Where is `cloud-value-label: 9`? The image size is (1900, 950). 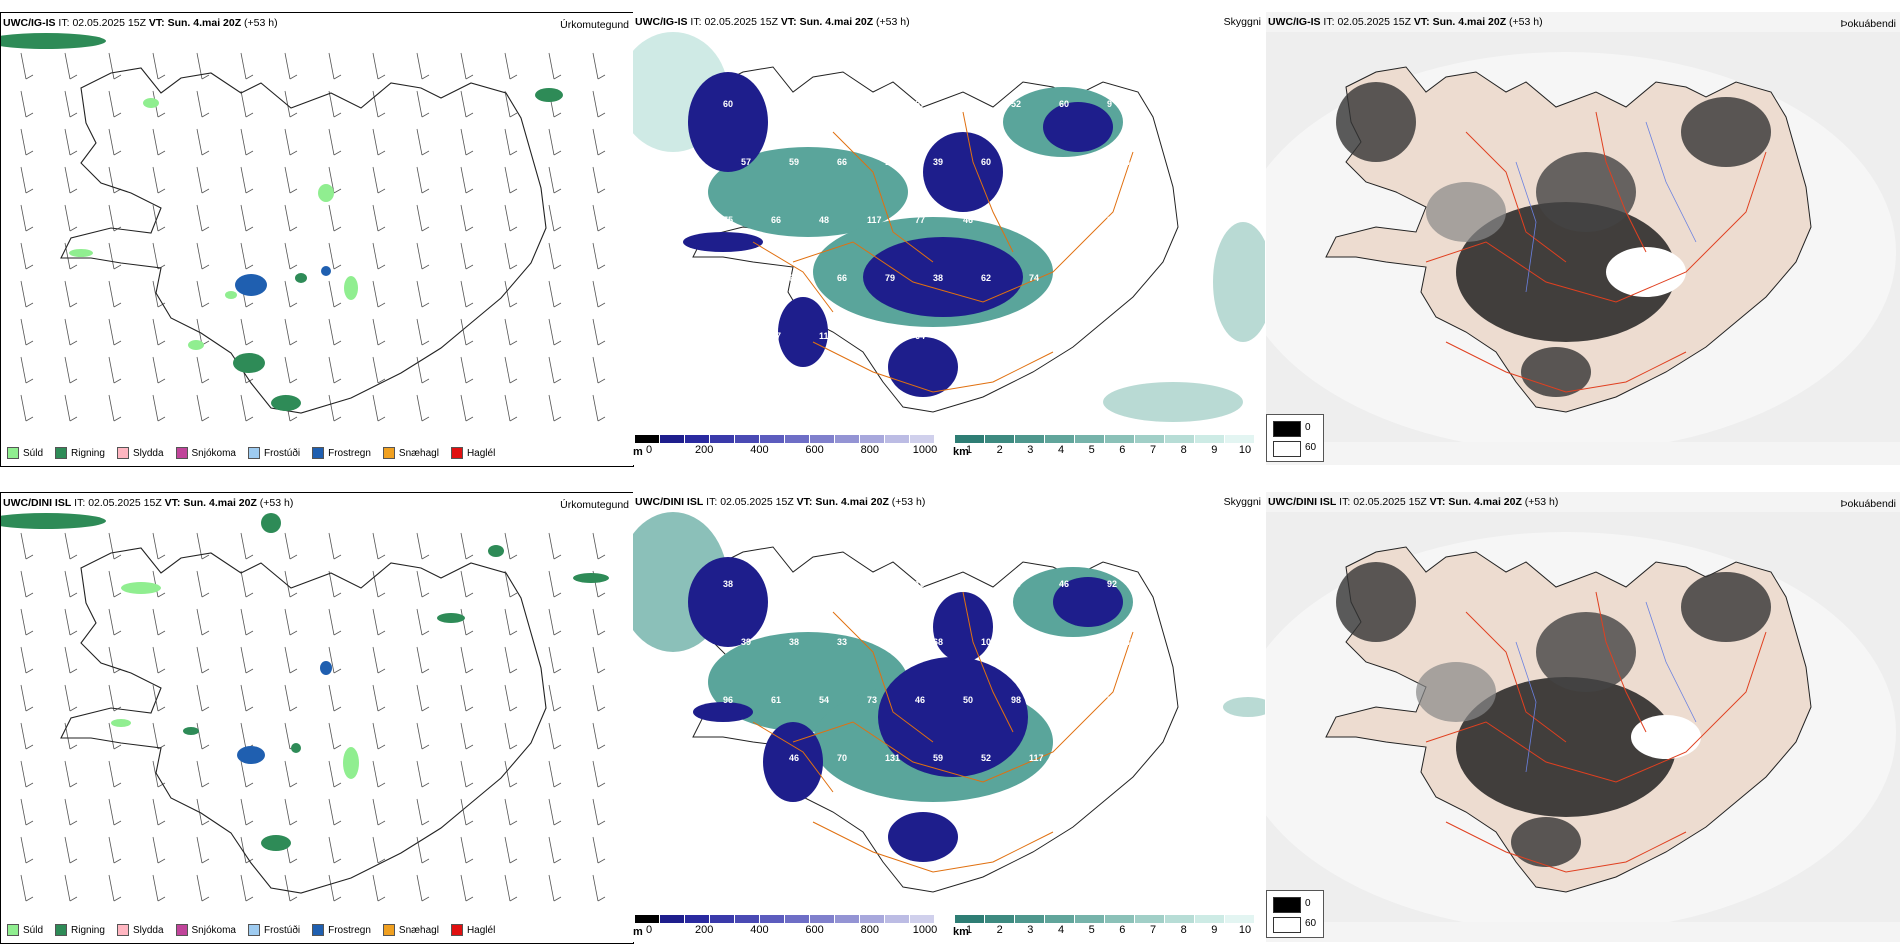 cloud-value-label: 9 is located at coordinates (1109, 104).